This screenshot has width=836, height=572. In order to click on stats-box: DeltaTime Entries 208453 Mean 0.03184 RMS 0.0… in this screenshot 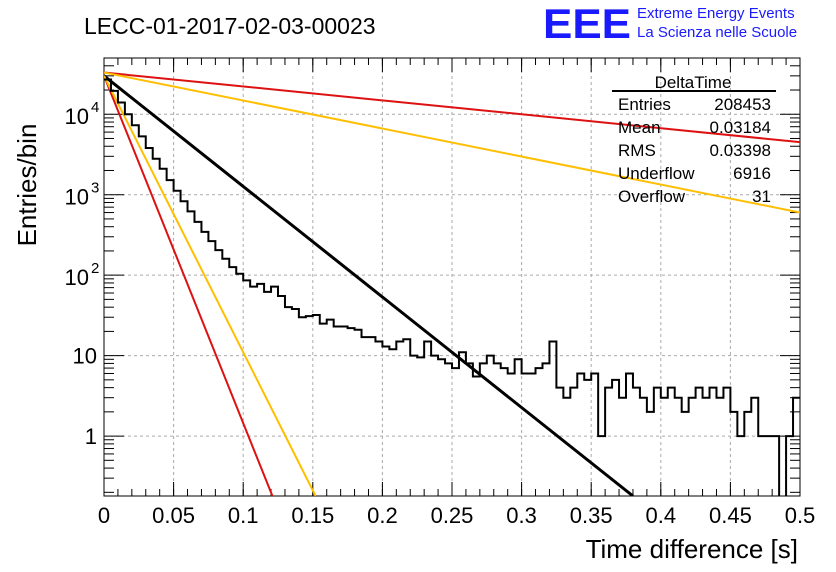, I will do `click(694, 139)`.